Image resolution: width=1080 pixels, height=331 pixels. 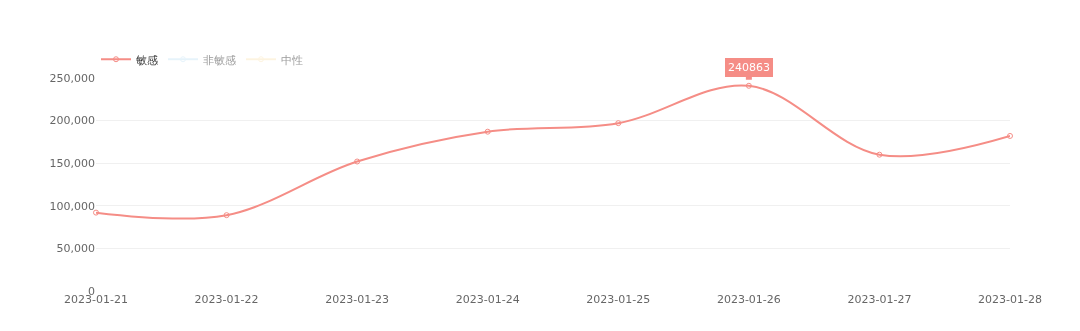 What do you see at coordinates (75, 249) in the screenshot?
I see `y-tick-label: 50,000` at bounding box center [75, 249].